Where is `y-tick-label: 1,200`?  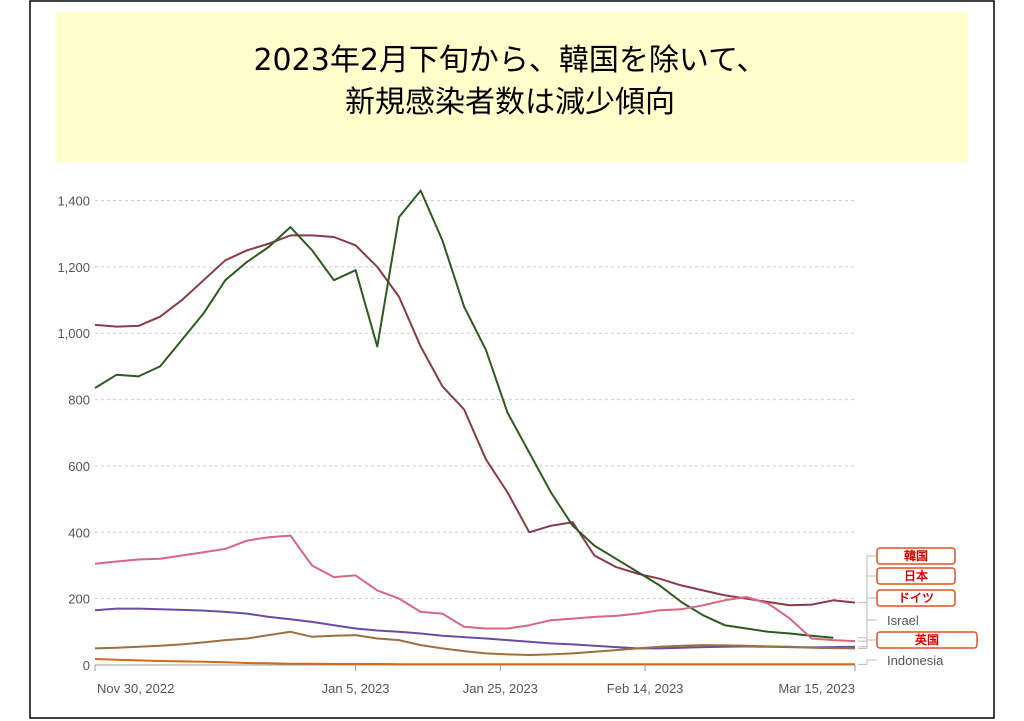
y-tick-label: 1,200 is located at coordinates (73, 267).